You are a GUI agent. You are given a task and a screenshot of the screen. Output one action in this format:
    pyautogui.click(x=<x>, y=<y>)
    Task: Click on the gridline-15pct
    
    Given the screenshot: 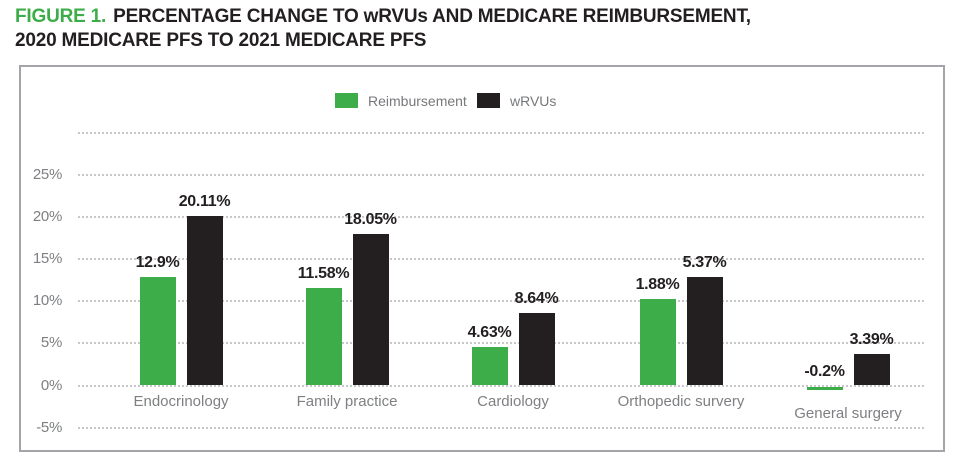 What is the action you would take?
    pyautogui.click(x=501, y=259)
    